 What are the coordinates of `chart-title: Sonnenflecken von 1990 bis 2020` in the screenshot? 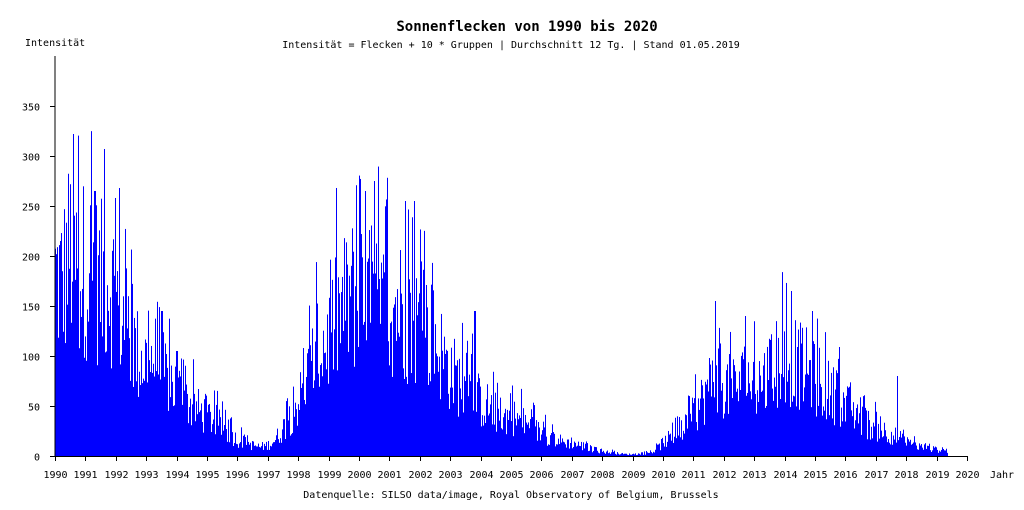 It's located at (526, 27).